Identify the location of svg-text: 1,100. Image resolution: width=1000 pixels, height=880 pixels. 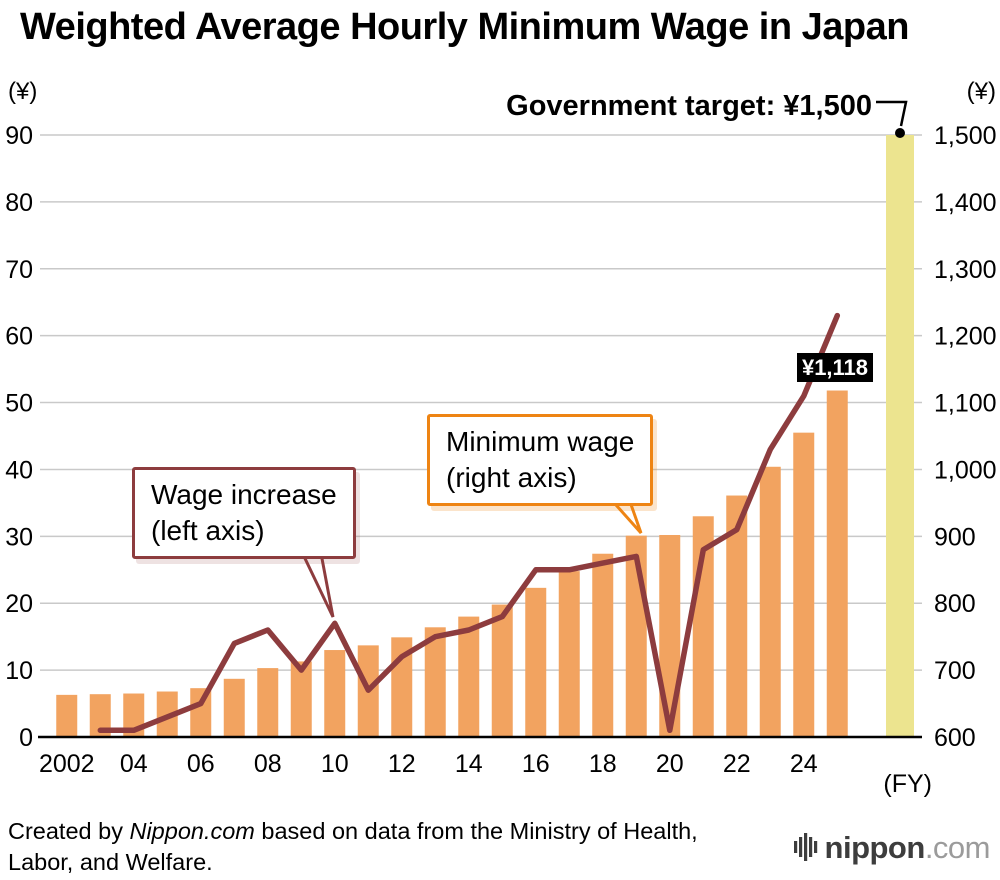
(965, 404).